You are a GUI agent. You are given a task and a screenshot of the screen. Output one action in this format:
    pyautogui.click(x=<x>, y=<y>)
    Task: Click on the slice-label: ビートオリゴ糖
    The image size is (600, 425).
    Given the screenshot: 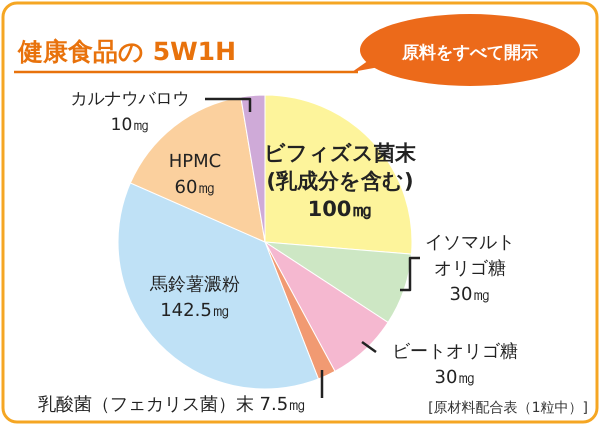 What is the action you would take?
    pyautogui.click(x=455, y=351)
    